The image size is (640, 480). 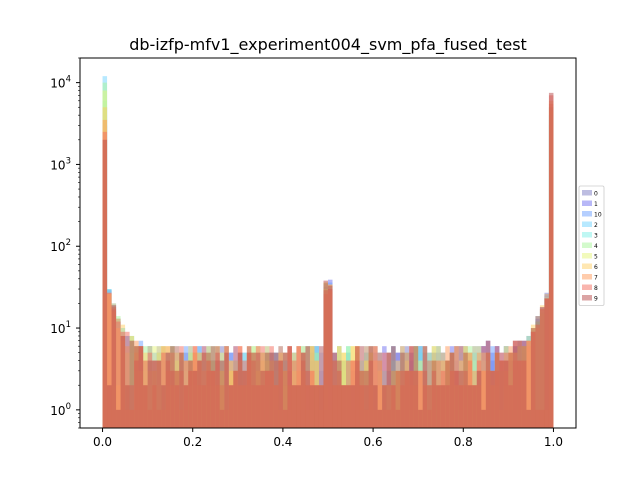 I want to click on x-tick-label: 0.2, so click(x=192, y=442).